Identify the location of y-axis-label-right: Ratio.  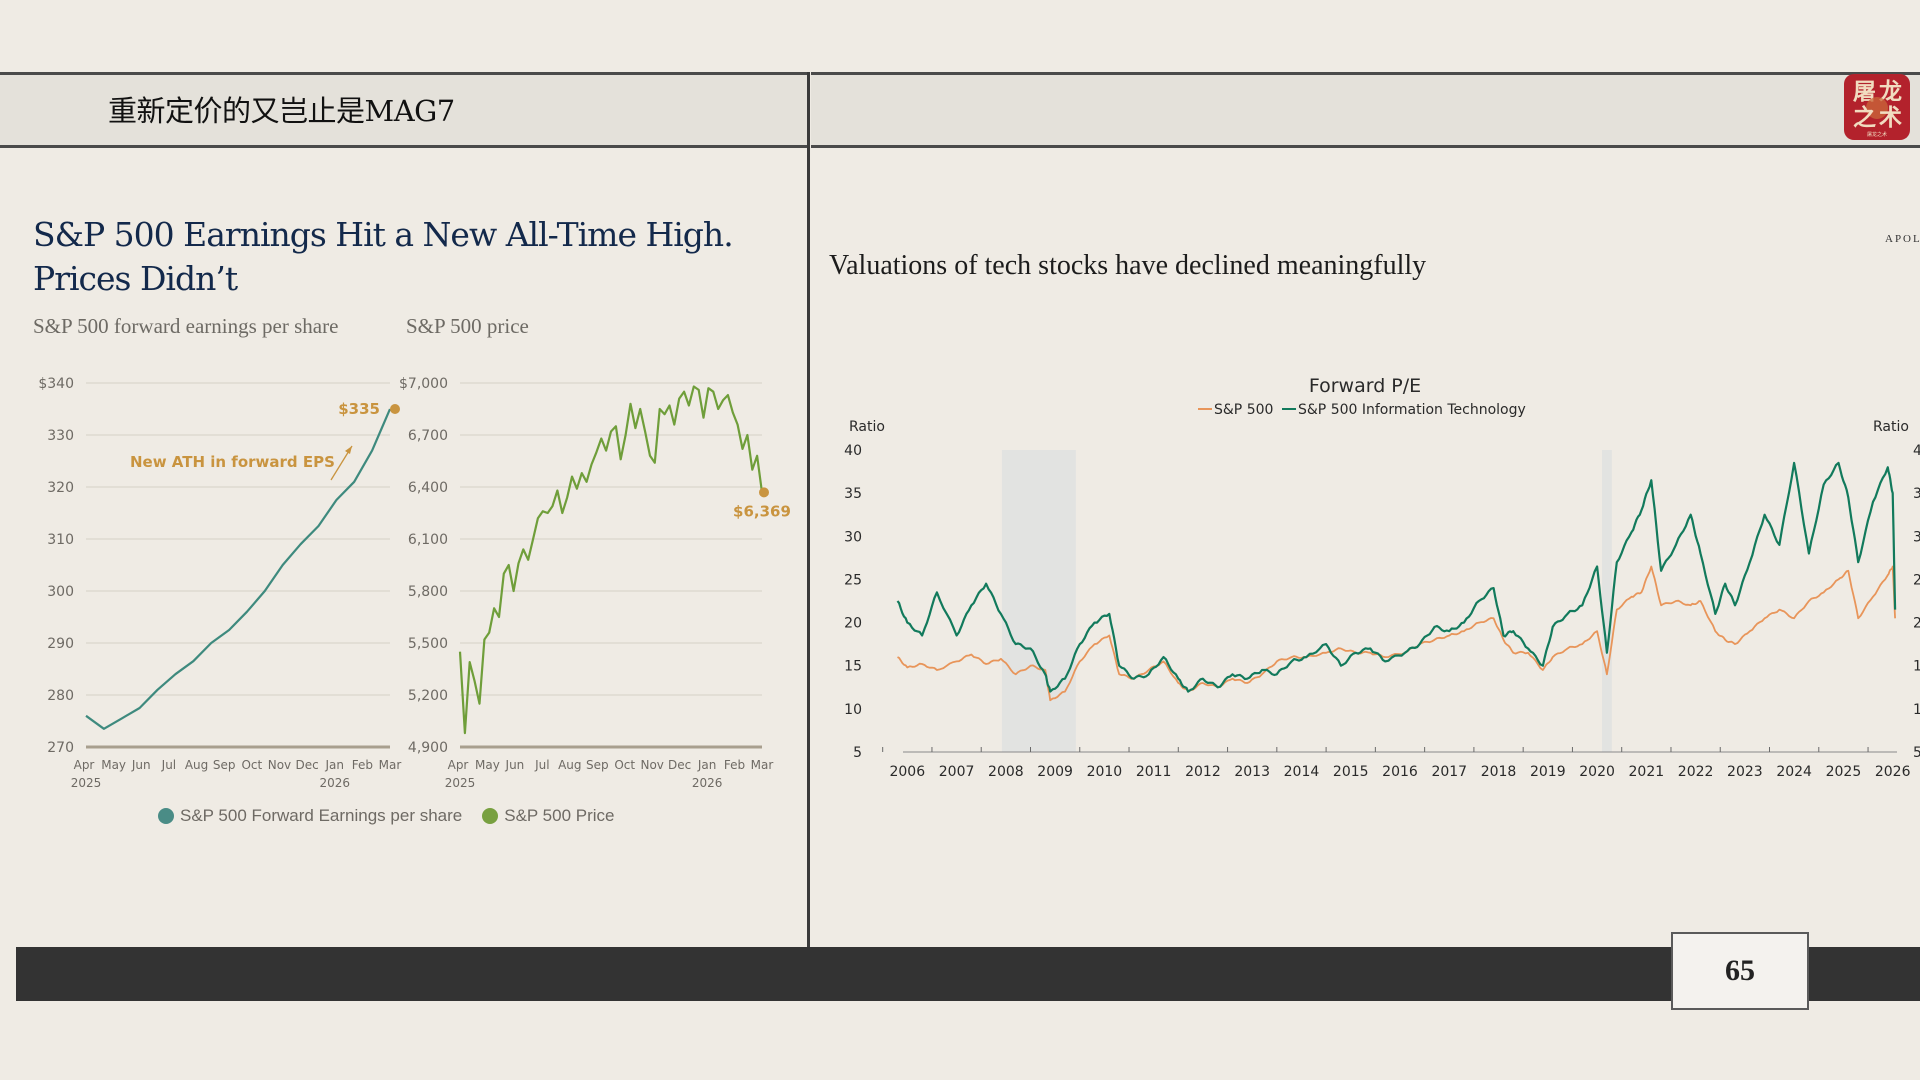
(1891, 427).